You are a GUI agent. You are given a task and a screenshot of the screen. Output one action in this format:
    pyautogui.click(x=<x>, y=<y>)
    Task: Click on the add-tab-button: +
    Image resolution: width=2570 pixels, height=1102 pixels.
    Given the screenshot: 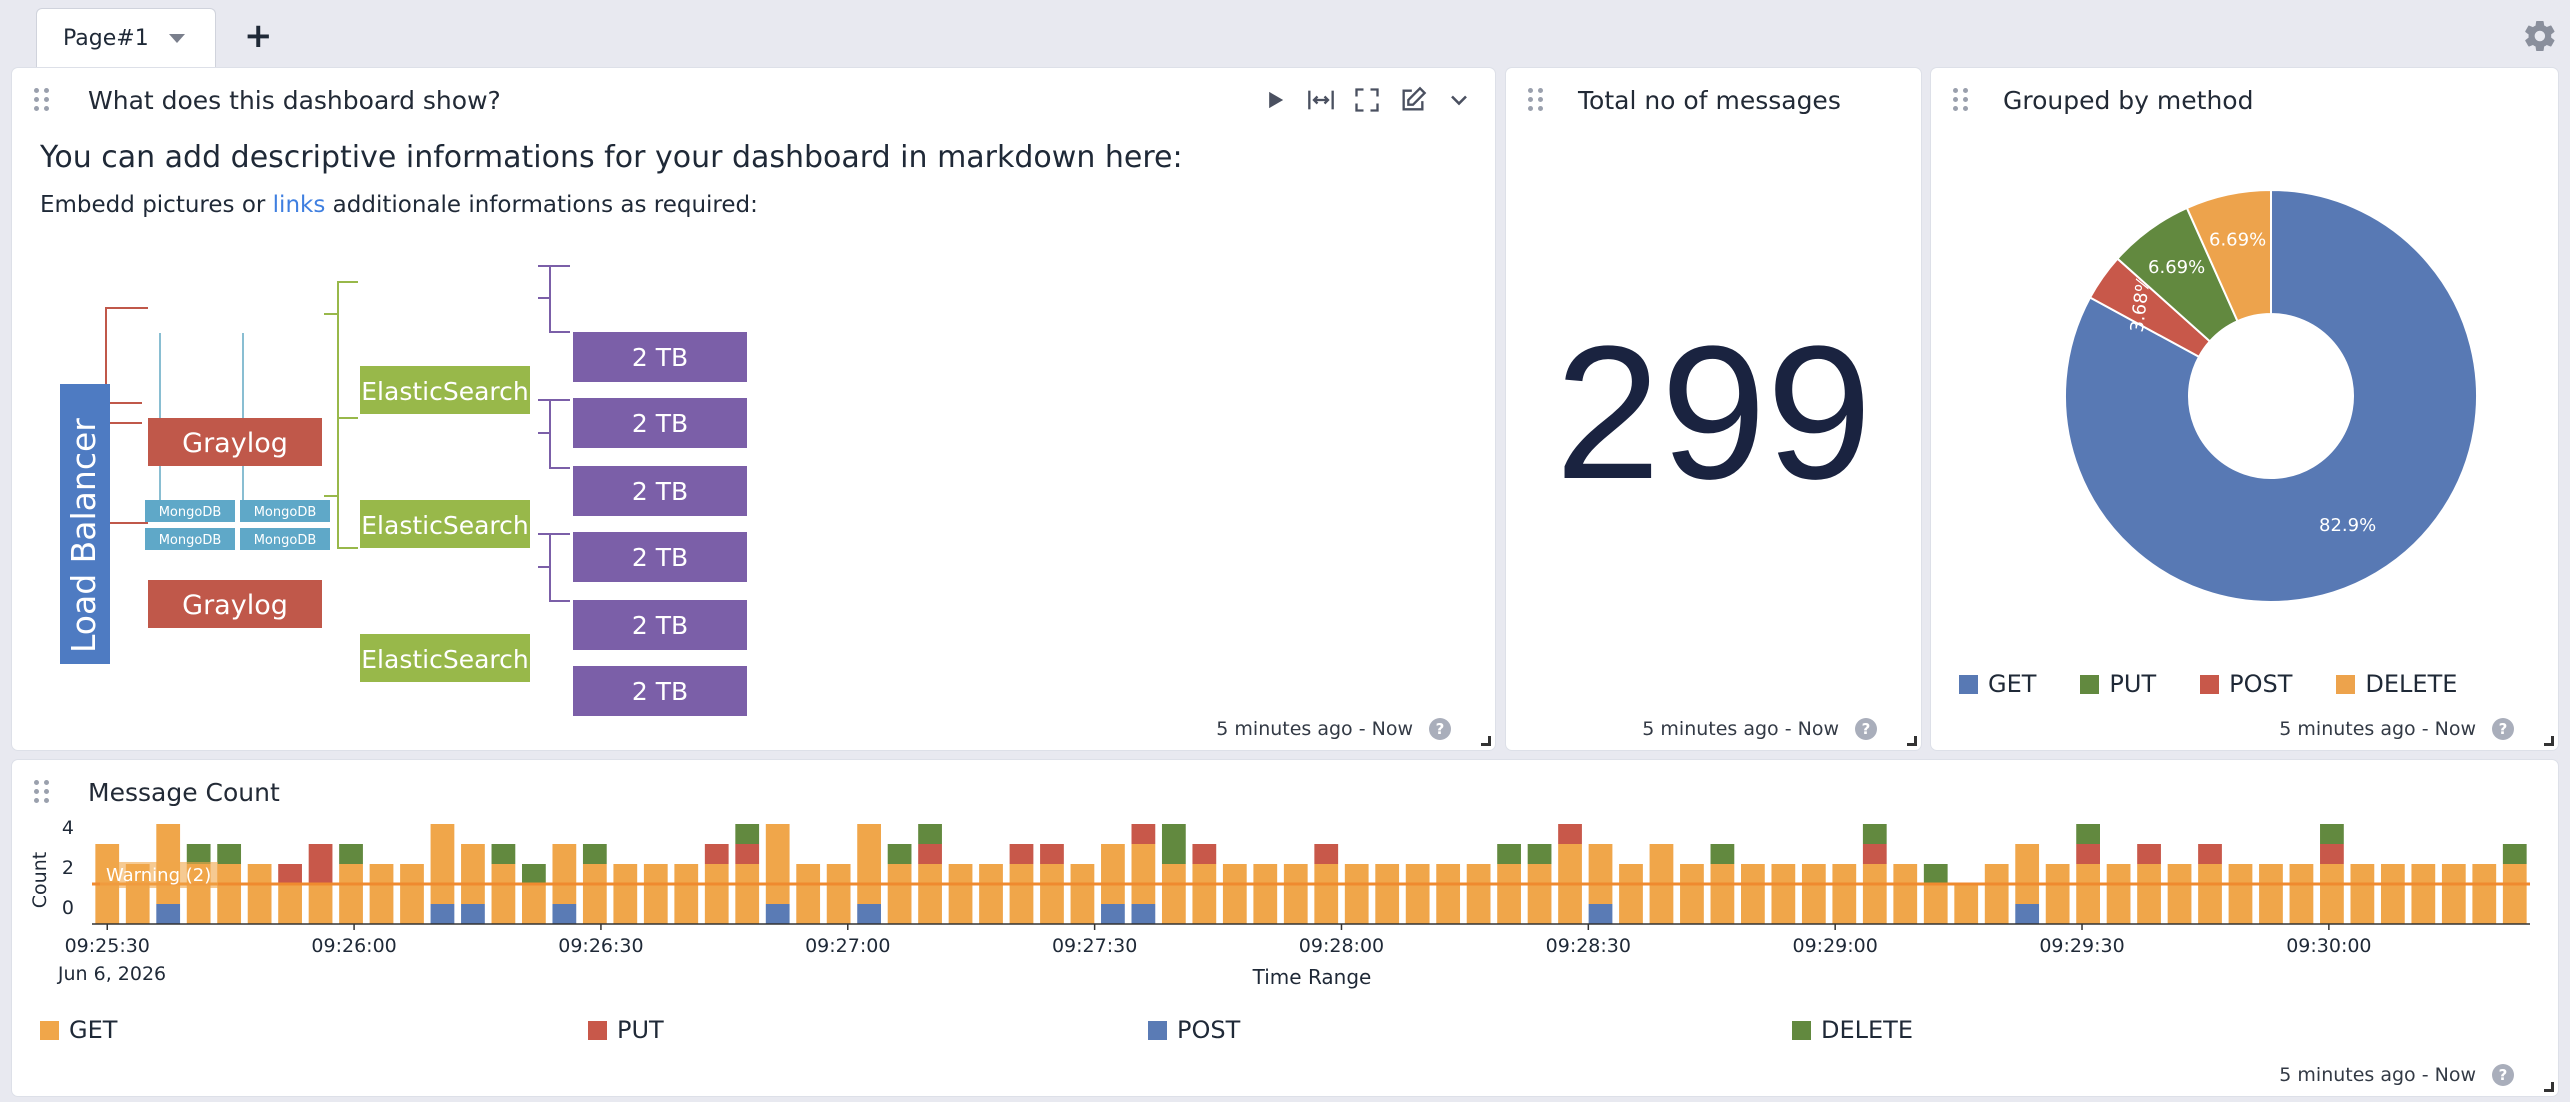 What is the action you would take?
    pyautogui.click(x=258, y=36)
    